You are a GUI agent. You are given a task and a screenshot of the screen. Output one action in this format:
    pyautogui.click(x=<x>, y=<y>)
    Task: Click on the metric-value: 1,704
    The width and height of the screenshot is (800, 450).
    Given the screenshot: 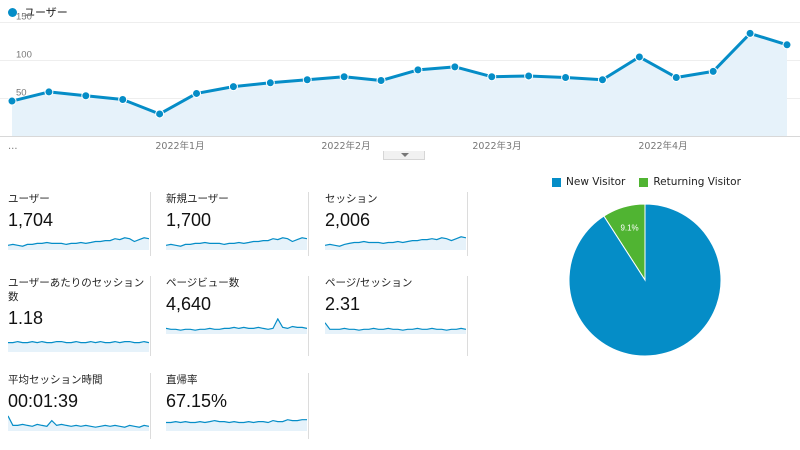 What is the action you would take?
    pyautogui.click(x=31, y=220)
    